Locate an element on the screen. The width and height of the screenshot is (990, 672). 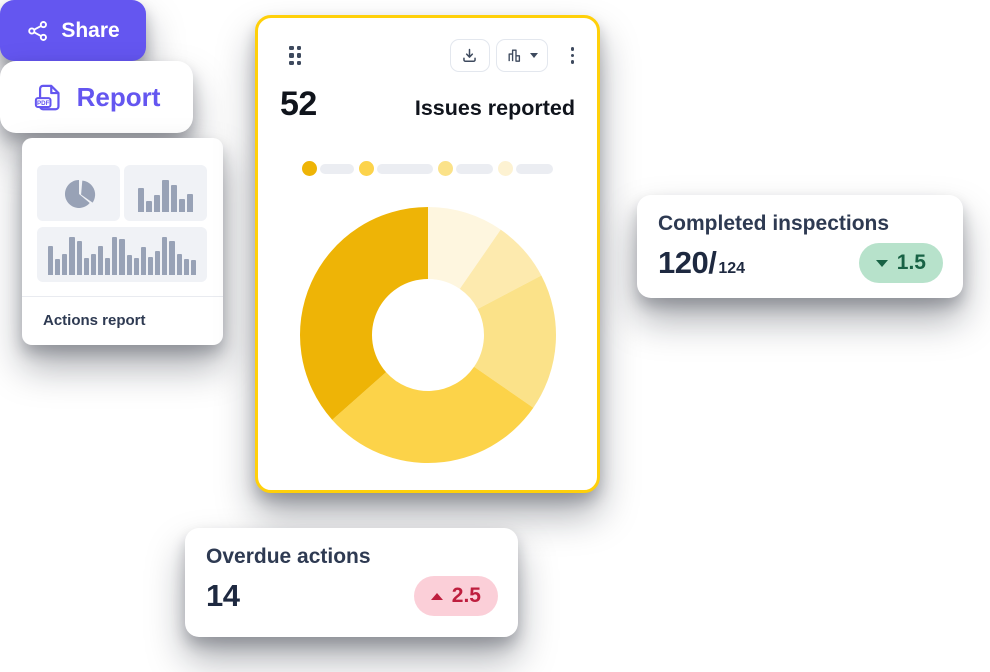
report-button: PDF Report is located at coordinates (96, 97).